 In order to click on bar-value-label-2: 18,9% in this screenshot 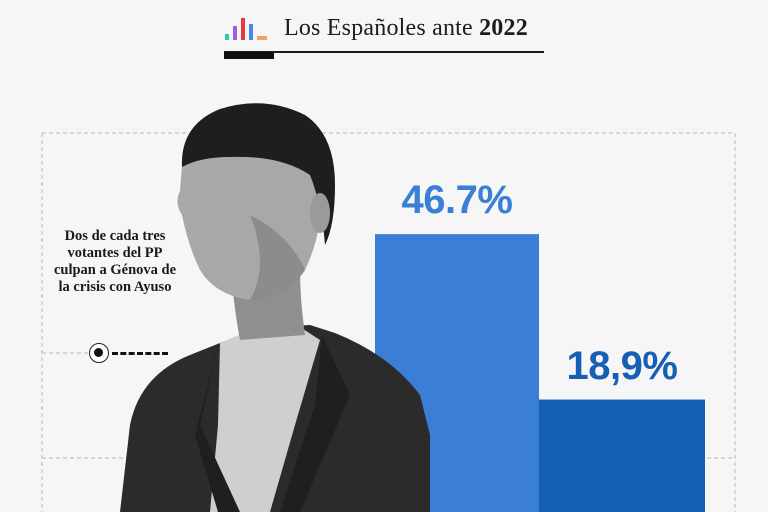, I will do `click(622, 365)`.